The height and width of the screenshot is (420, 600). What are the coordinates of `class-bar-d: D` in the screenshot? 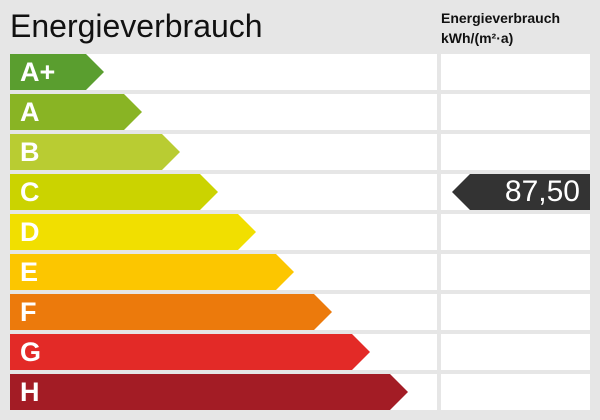 It's located at (133, 232).